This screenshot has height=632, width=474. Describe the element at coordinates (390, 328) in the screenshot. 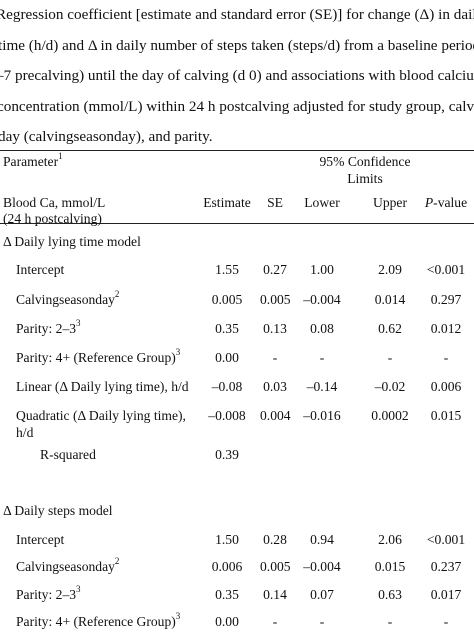

I see `upper-cell: 0.62` at that location.